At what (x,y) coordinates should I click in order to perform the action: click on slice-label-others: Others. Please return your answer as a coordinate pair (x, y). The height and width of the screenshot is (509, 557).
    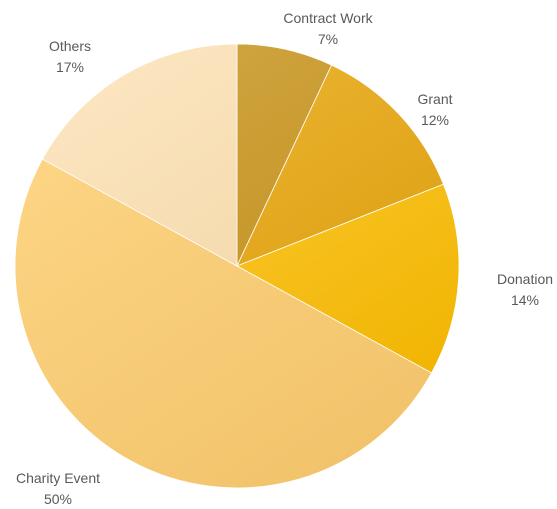
    Looking at the image, I should click on (70, 46).